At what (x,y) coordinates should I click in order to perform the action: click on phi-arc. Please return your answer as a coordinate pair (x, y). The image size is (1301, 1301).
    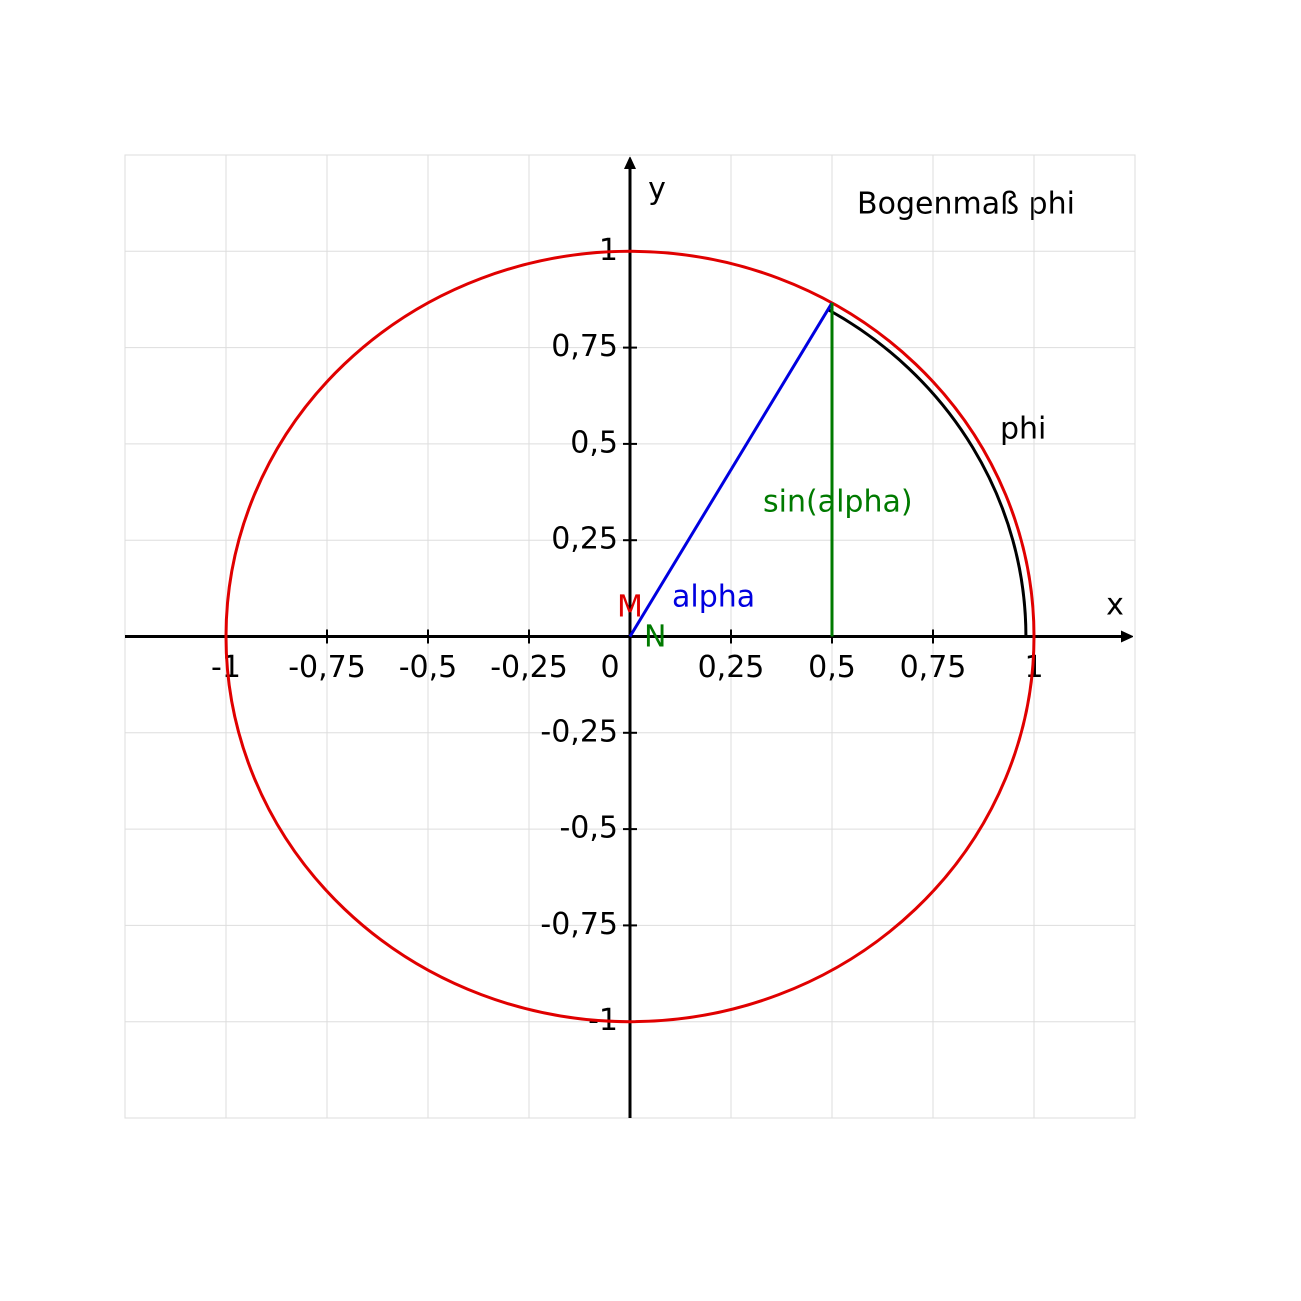
    Looking at the image, I should click on (927, 472).